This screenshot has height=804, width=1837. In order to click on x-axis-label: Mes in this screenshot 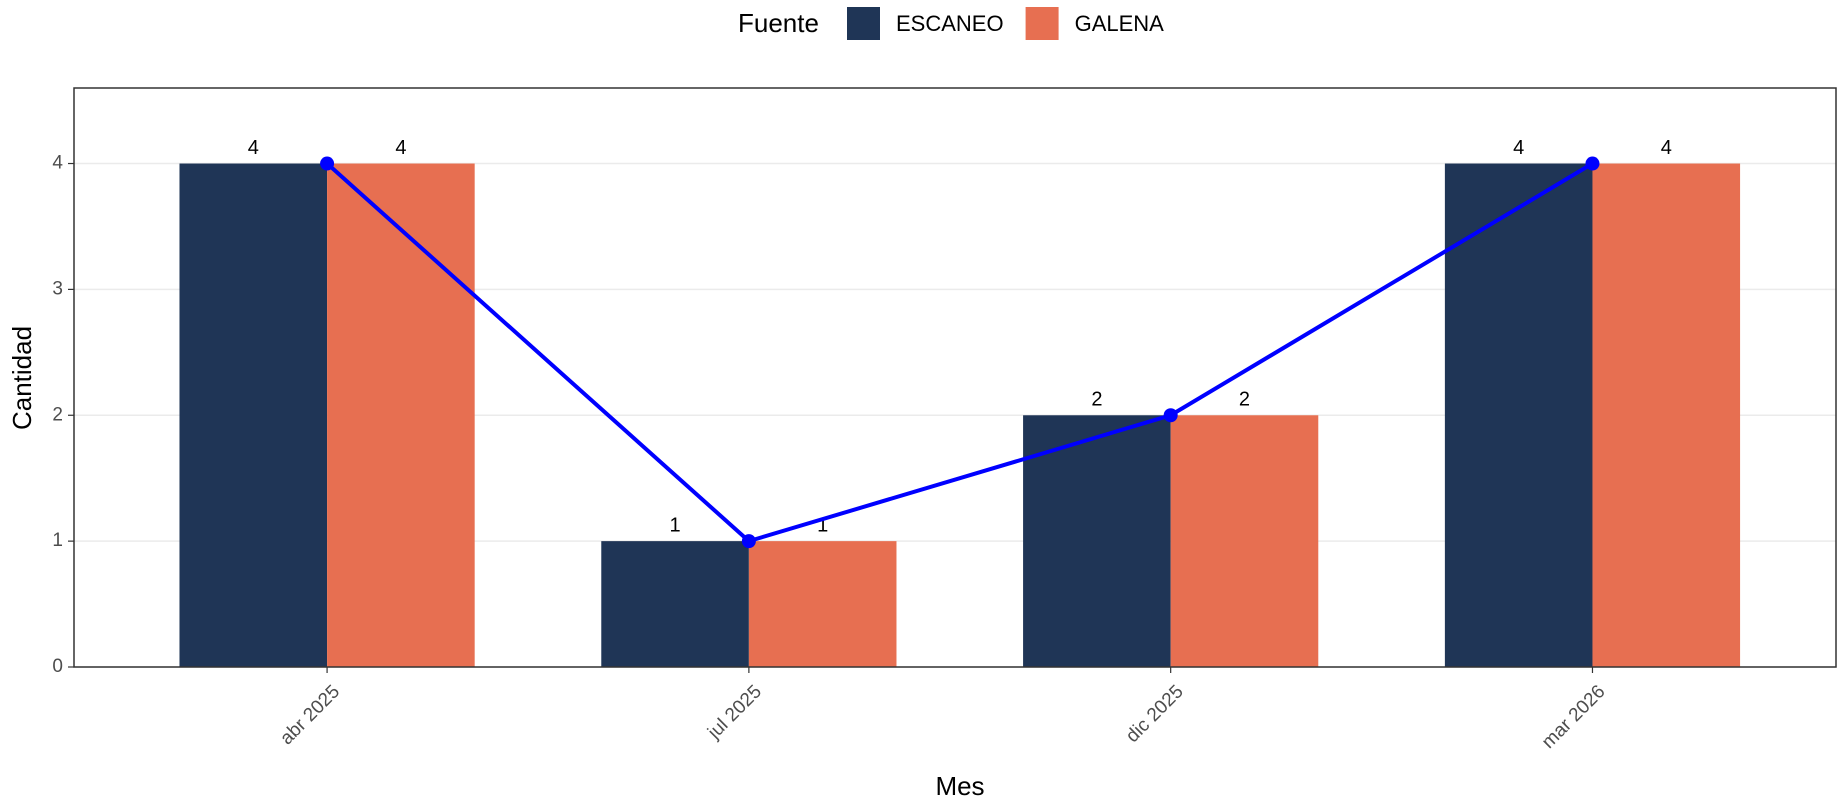, I will do `click(959, 786)`.